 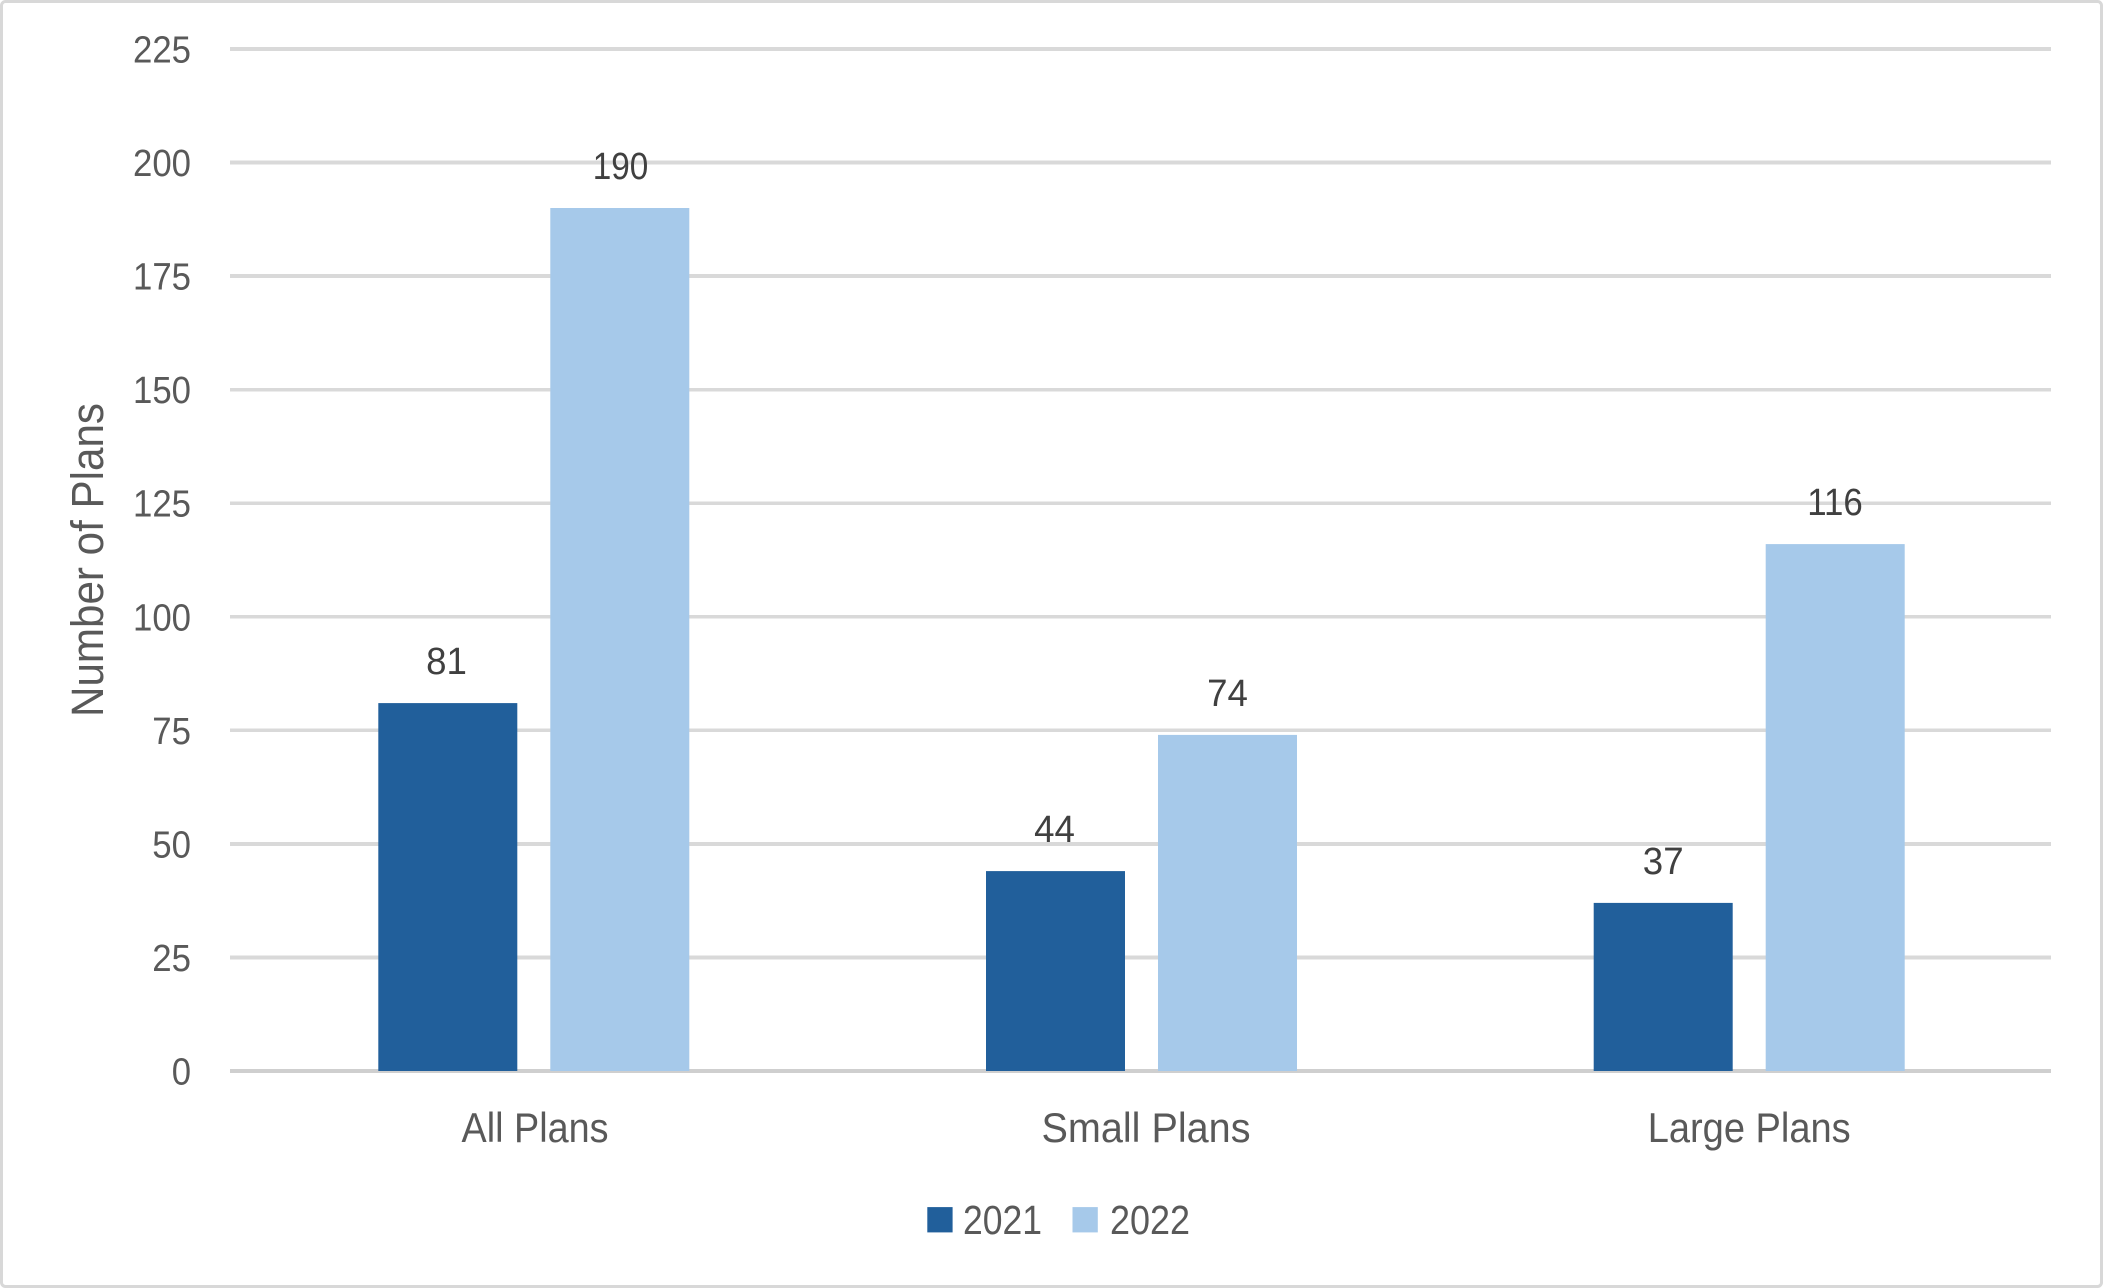 I want to click on svg-text: 225, so click(x=162, y=51).